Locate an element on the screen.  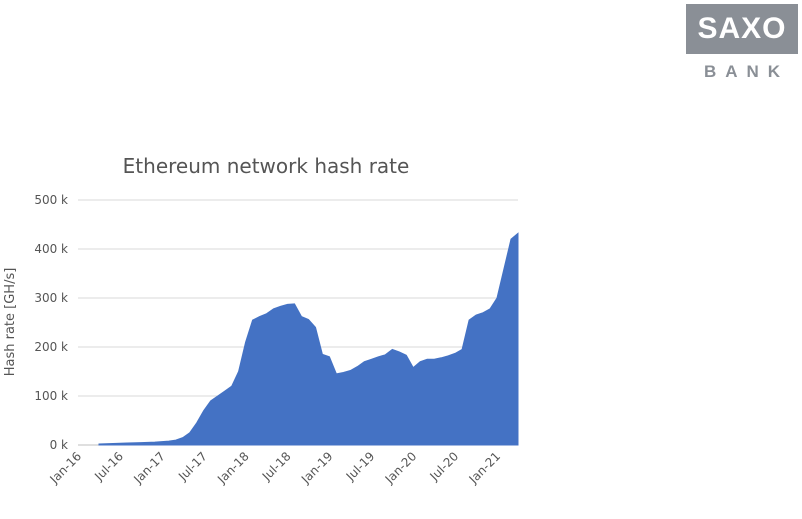
logo-main-text: SAXO is located at coordinates (742, 28).